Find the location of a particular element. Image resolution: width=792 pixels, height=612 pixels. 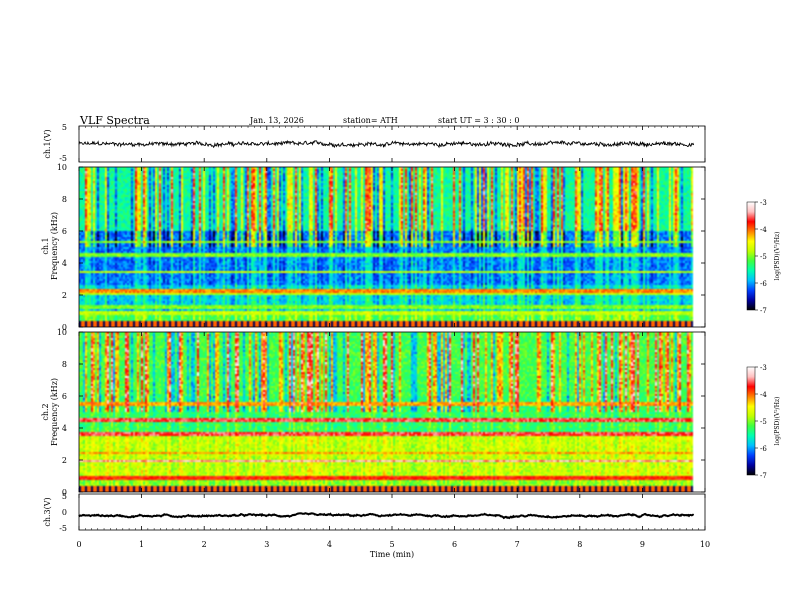

cbar1-colorbar-bar is located at coordinates (751, 256).